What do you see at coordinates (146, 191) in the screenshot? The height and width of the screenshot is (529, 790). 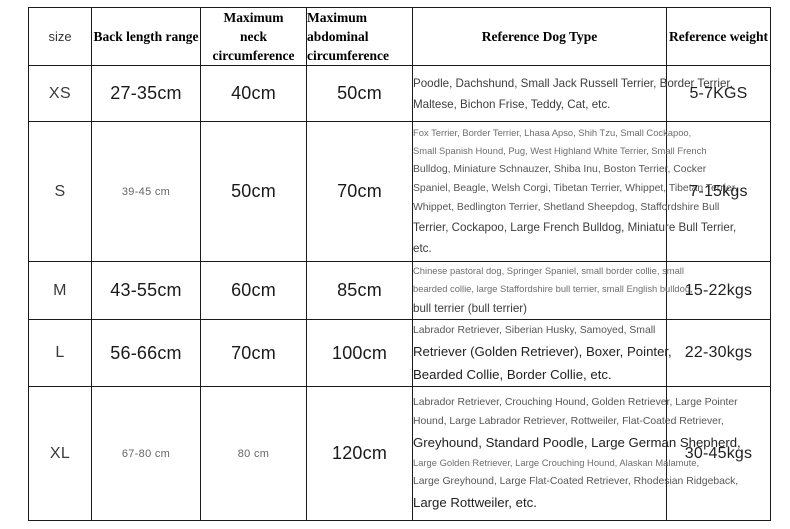 I see `cell-back-s: 39-45 cm` at bounding box center [146, 191].